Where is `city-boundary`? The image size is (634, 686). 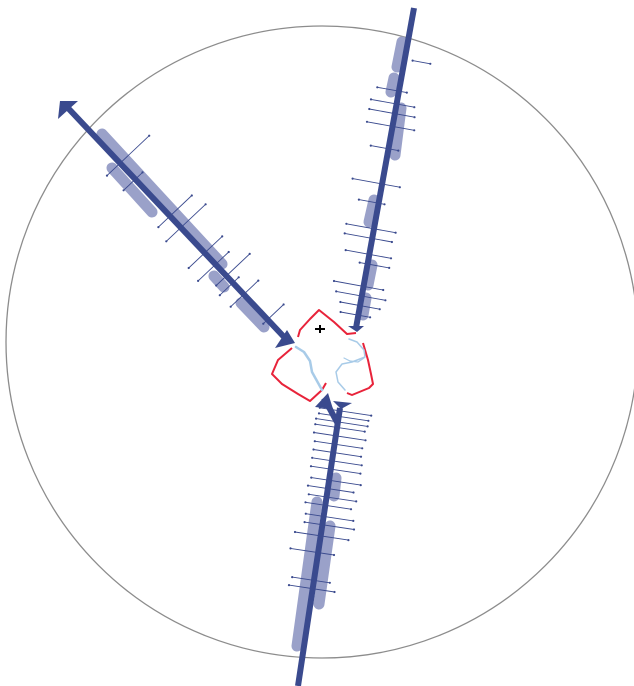
city-boundary is located at coordinates (322, 355).